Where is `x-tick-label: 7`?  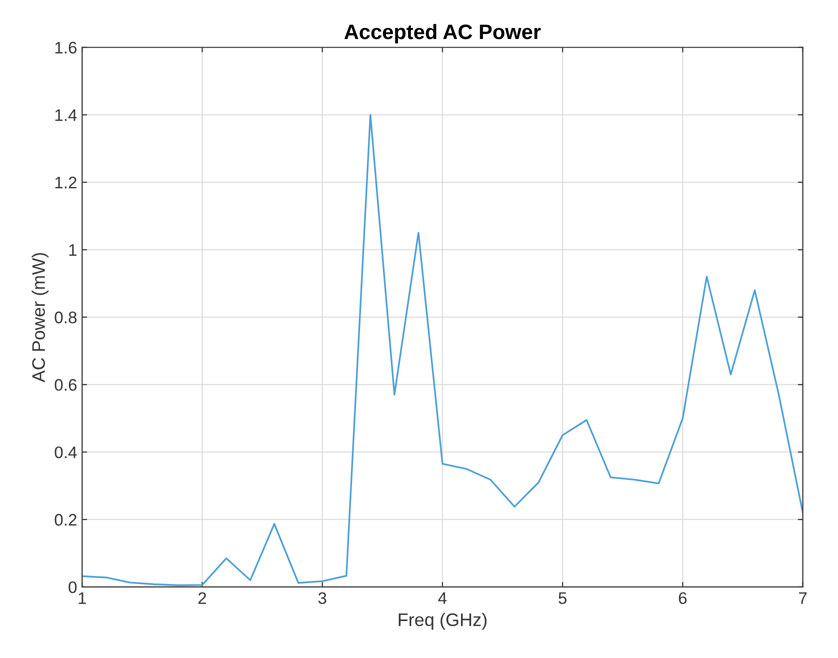
x-tick-label: 7 is located at coordinates (803, 598).